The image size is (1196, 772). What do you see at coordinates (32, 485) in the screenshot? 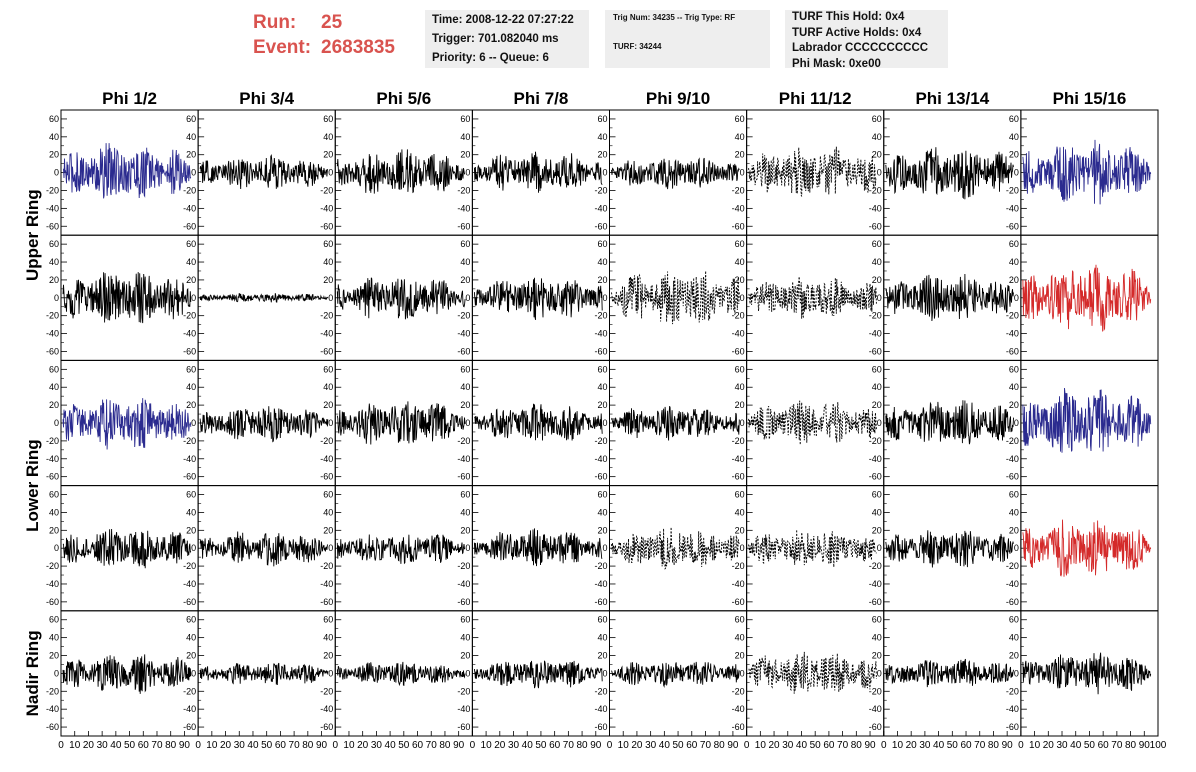
I see `row-title: Lower Ring` at bounding box center [32, 485].